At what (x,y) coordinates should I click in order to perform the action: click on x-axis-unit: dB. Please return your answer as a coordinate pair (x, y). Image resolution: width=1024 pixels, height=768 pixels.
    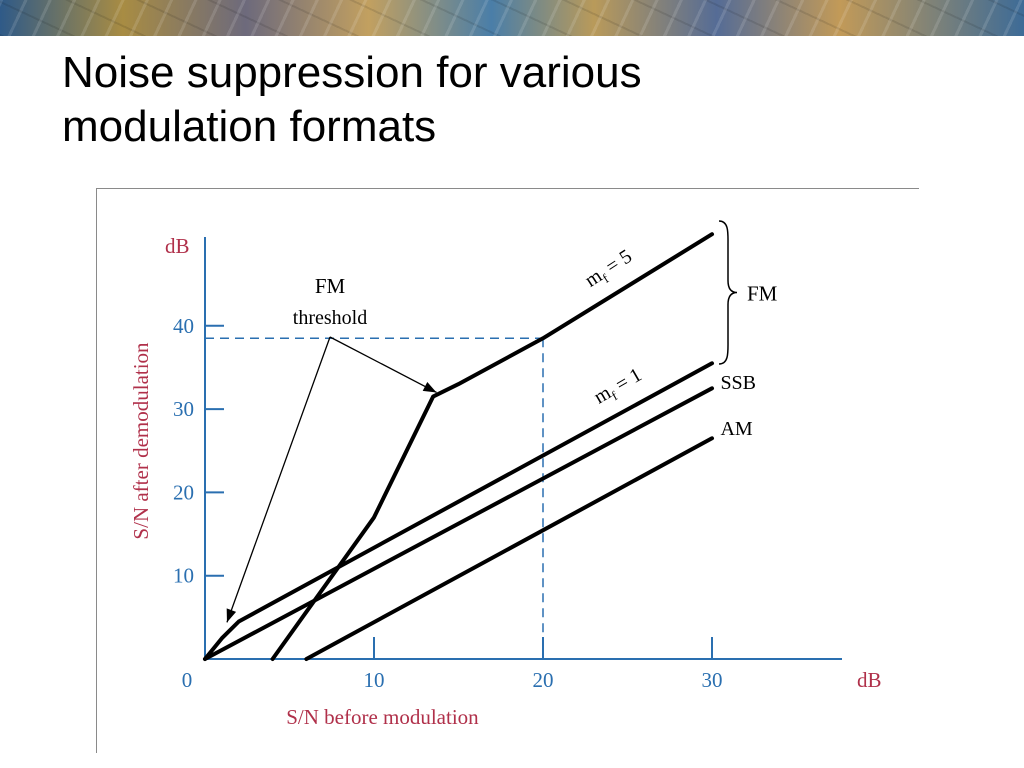
    Looking at the image, I should click on (869, 680).